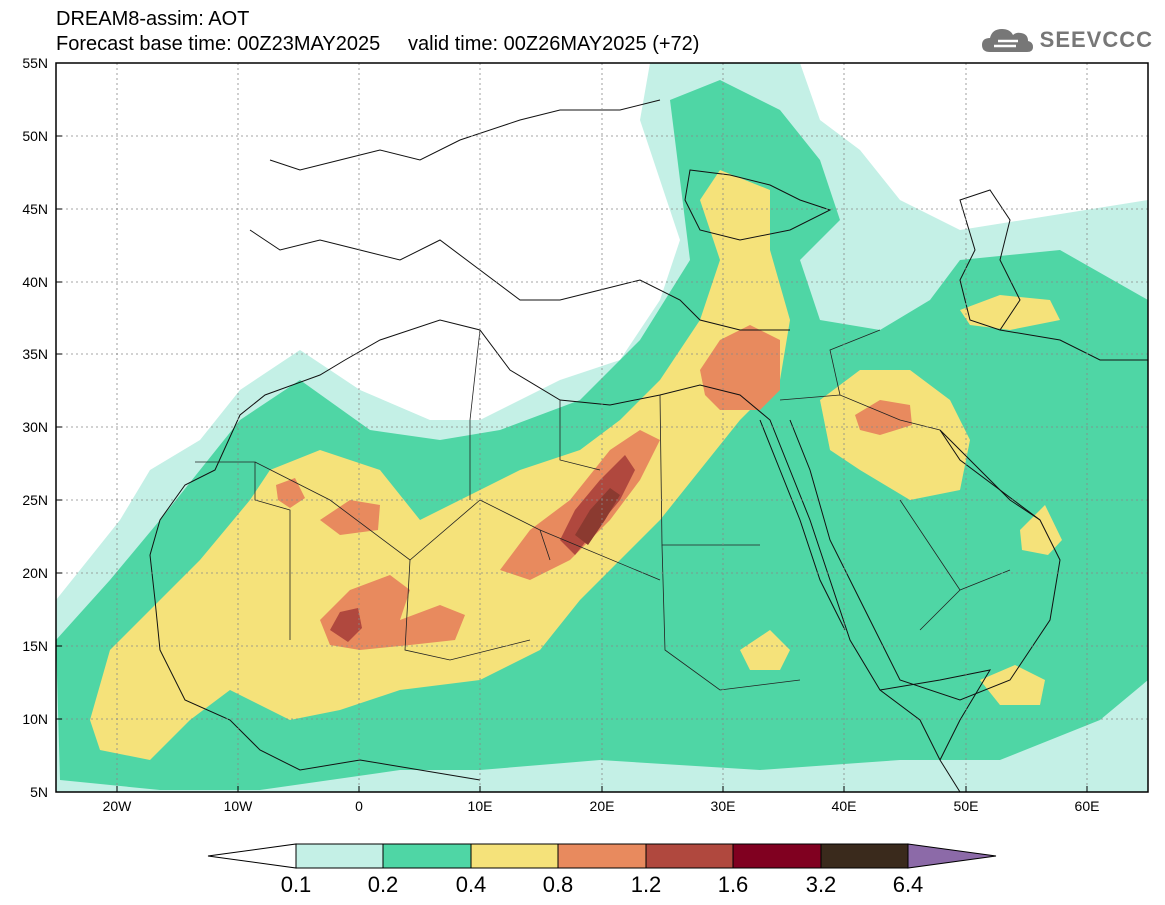 The width and height of the screenshot is (1165, 905). I want to click on y-tick-label: 30N, so click(35, 427).